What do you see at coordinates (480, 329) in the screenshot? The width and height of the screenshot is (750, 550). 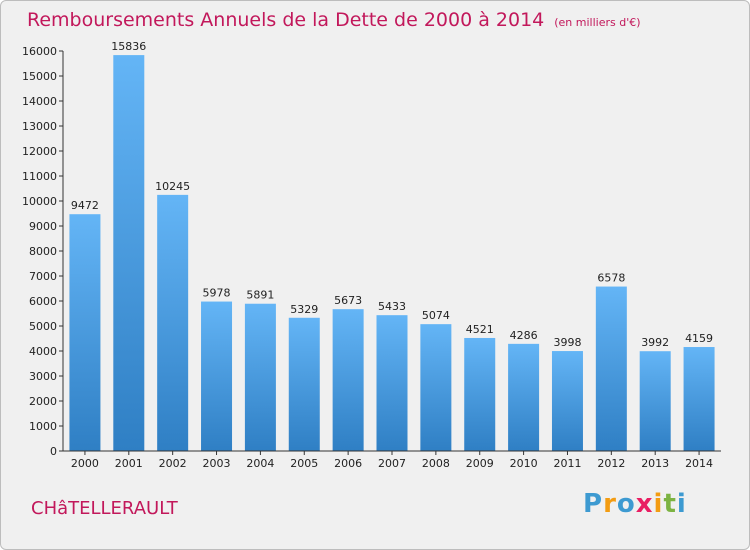 I see `bar-value-label: 4521` at bounding box center [480, 329].